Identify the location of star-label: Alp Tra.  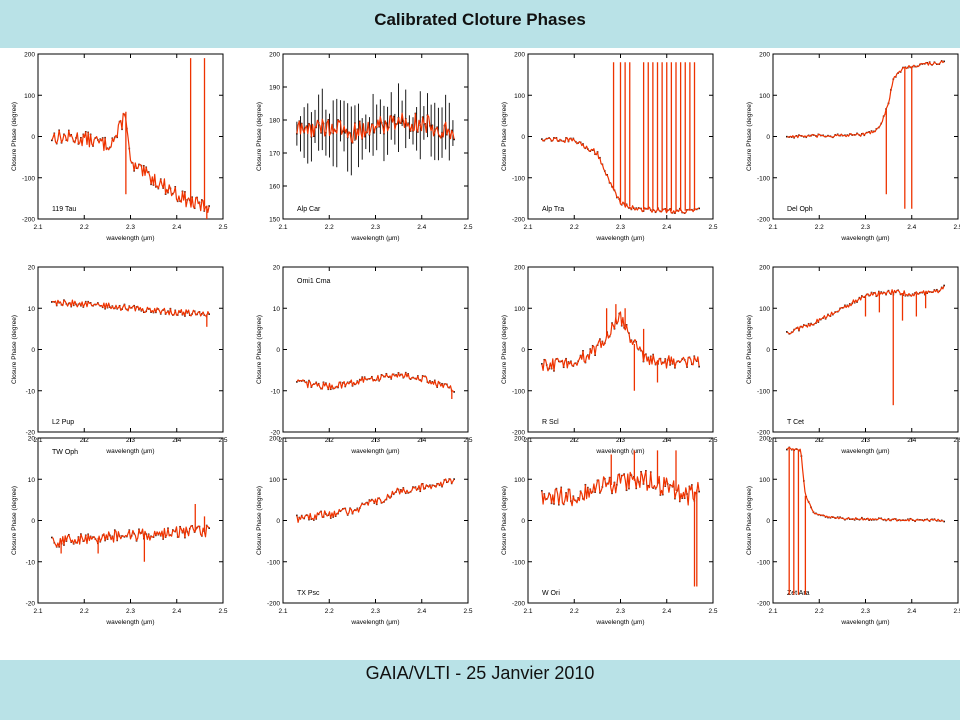
(553, 209).